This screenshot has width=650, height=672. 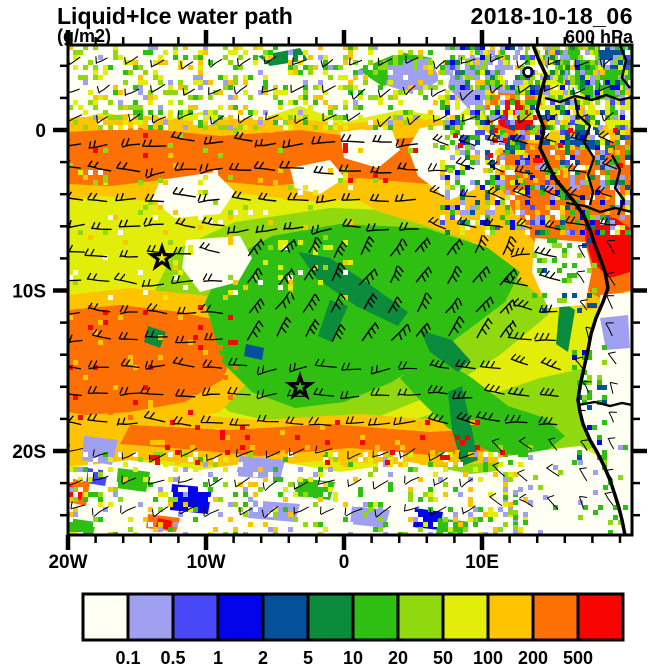 I want to click on field-region-dg-c, so click(x=445, y=351).